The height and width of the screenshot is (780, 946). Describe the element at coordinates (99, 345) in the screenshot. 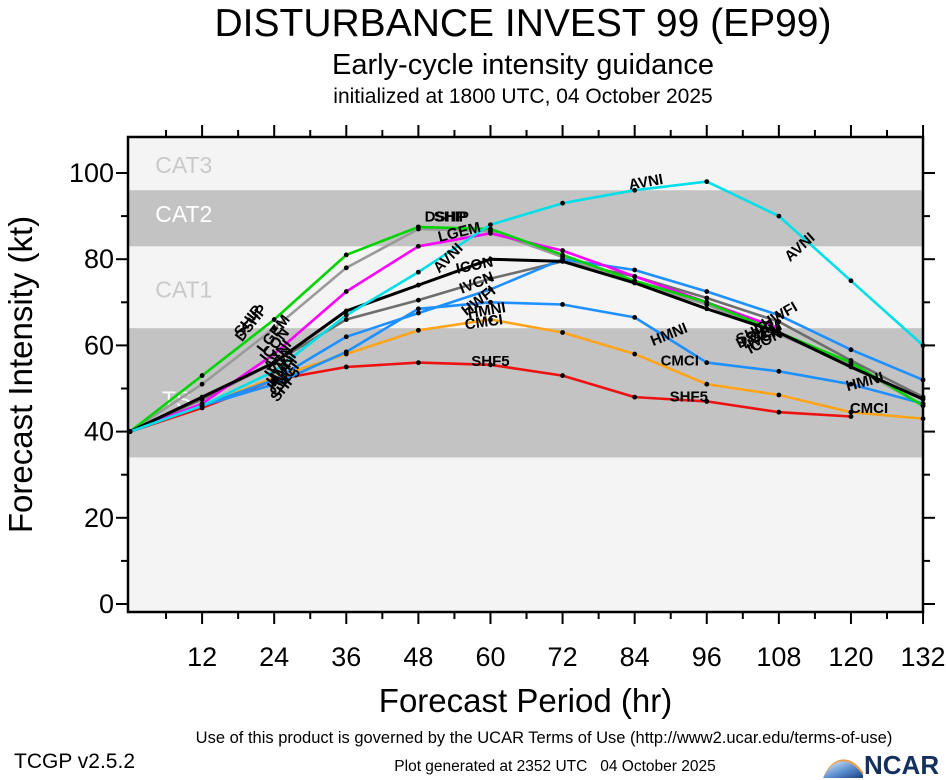

I see `y-tick-label: 60` at that location.